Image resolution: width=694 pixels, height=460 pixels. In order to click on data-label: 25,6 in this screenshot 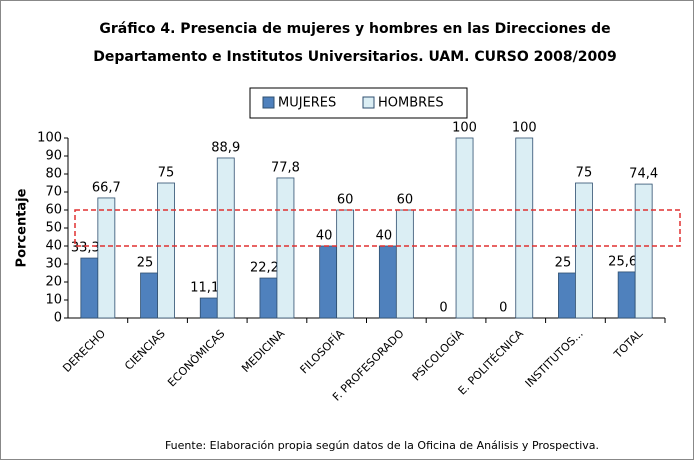, I will do `click(622, 261)`.